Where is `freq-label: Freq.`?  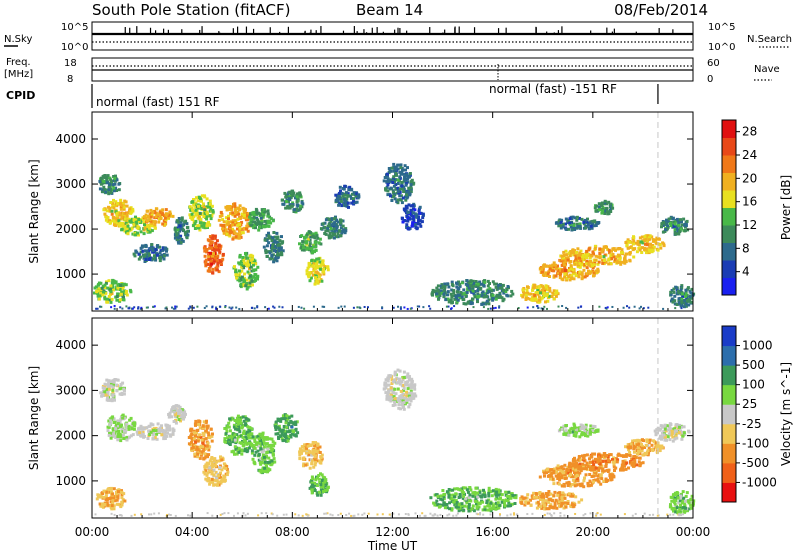 freq-label: Freq. is located at coordinates (18, 62).